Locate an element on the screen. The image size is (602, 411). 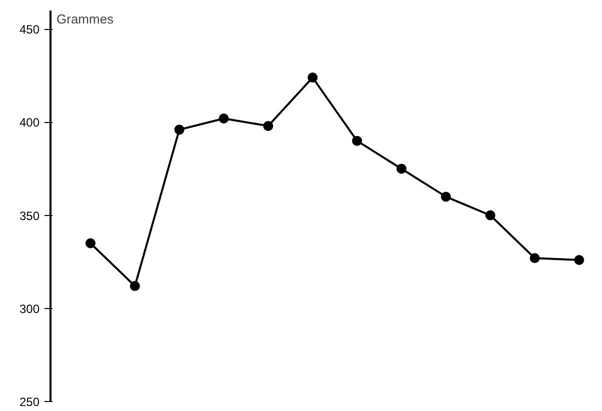
y-tick-label: 450 is located at coordinates (29, 29).